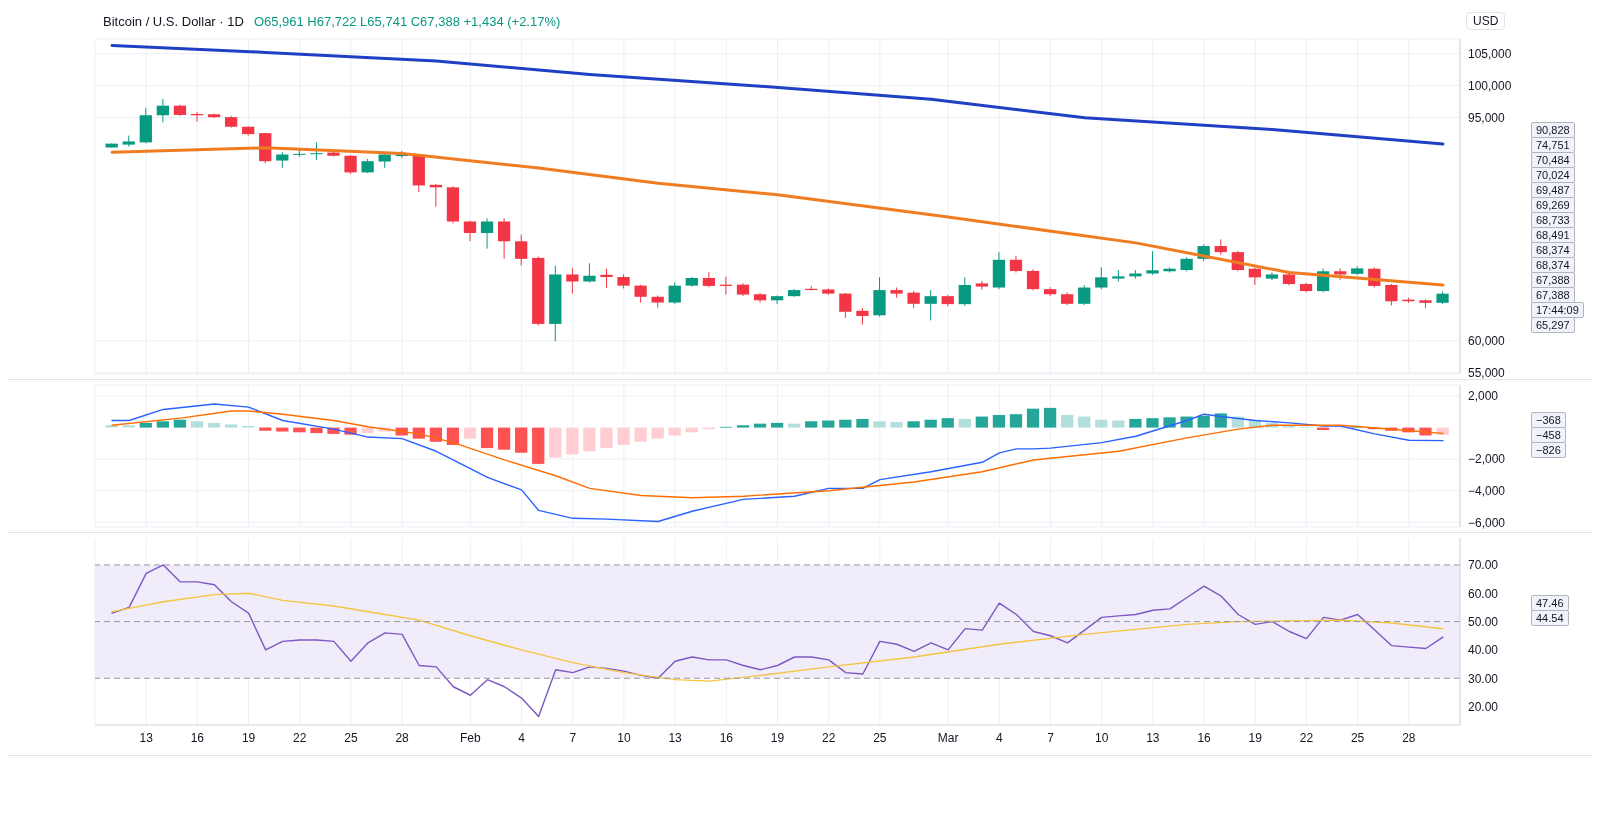  I want to click on text: 69,487, so click(1553, 190).